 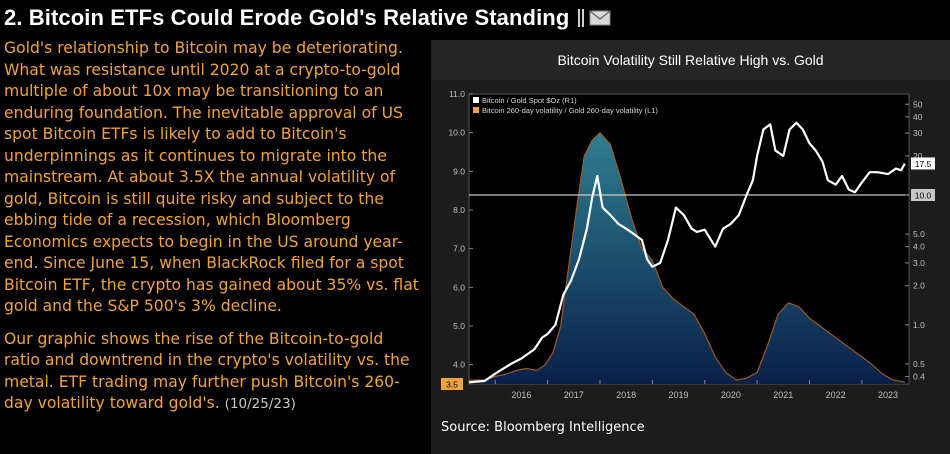 What do you see at coordinates (731, 395) in the screenshot?
I see `x-axis-tick-label: 2020` at bounding box center [731, 395].